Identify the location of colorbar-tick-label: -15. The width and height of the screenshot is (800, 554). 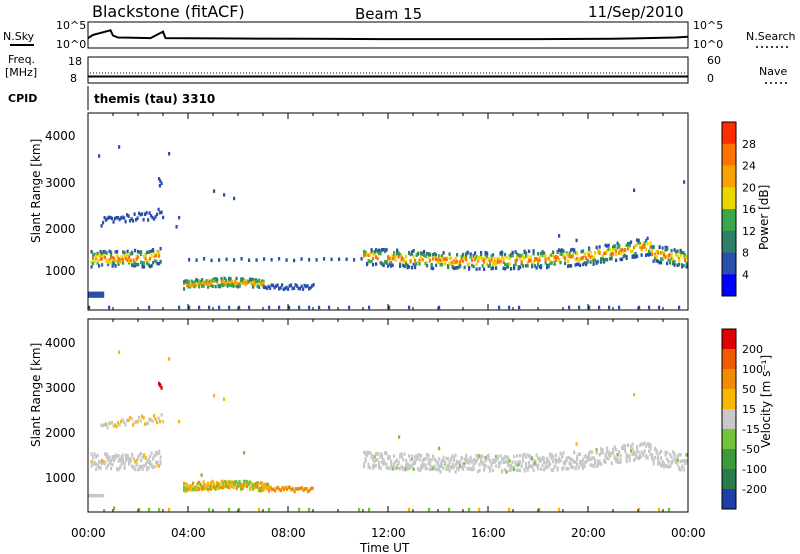
(751, 429).